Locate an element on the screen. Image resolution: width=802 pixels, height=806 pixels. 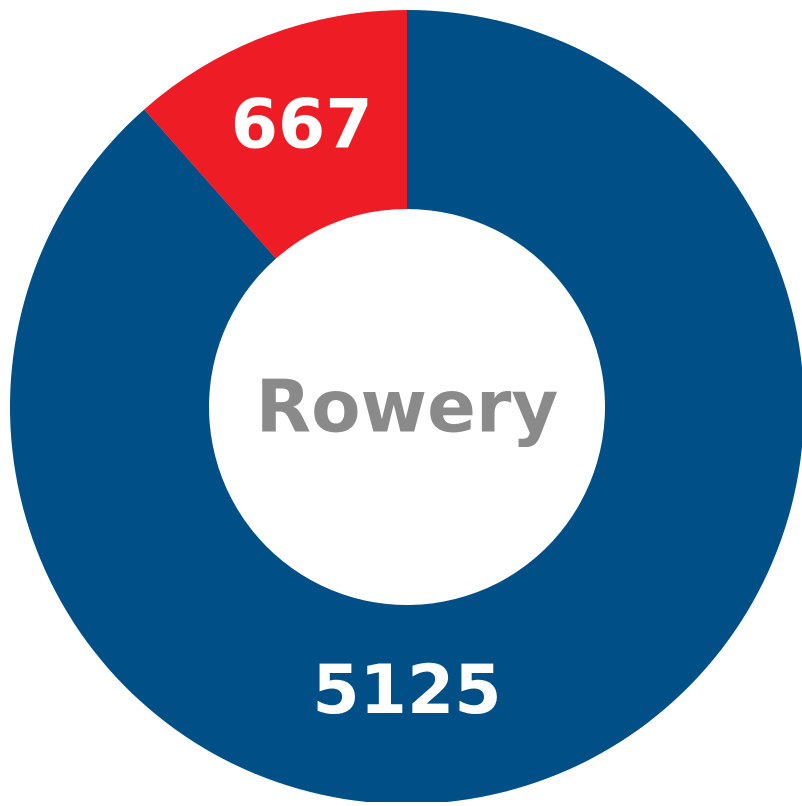
data-label: 5125 is located at coordinates (406, 690).